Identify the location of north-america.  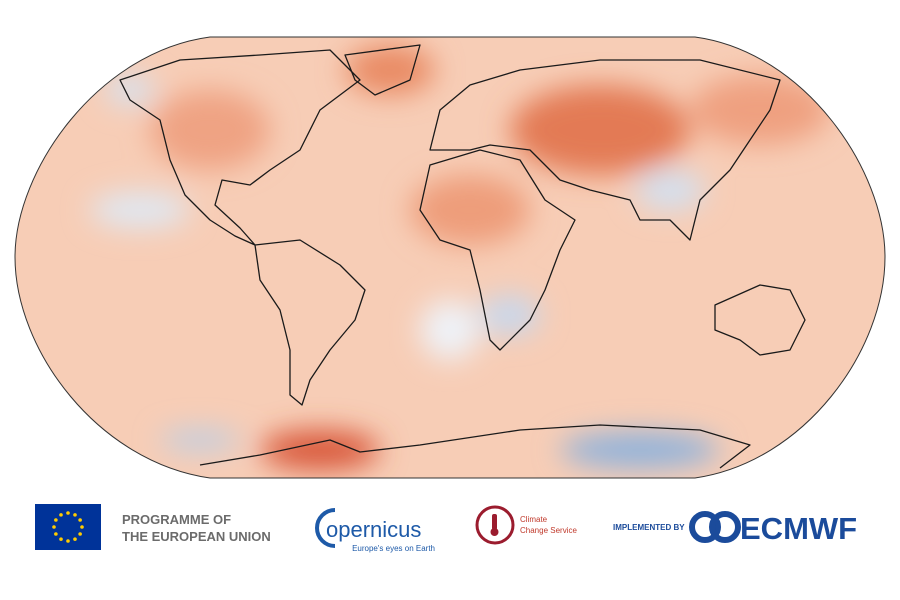
(240, 147).